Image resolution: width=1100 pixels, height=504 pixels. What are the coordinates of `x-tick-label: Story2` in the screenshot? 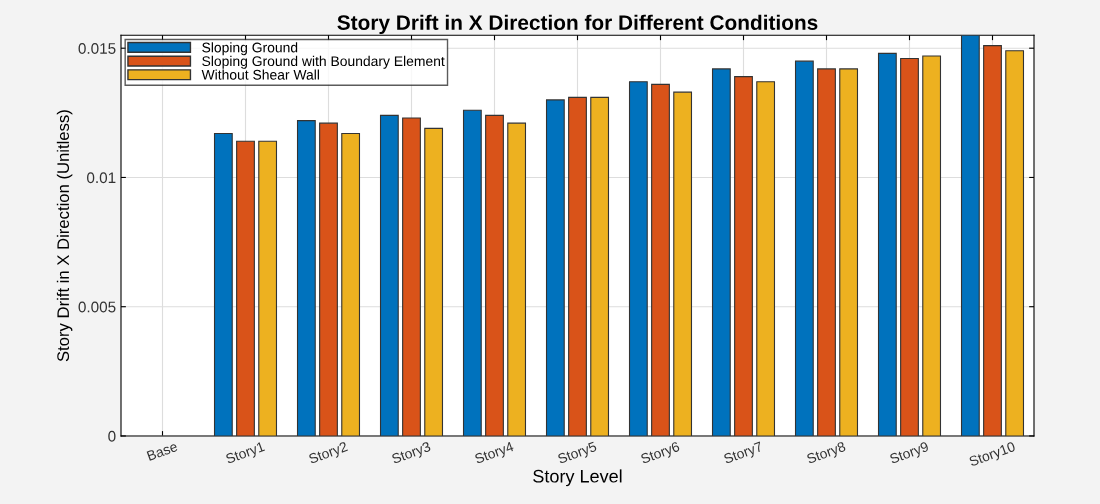 It's located at (328, 454).